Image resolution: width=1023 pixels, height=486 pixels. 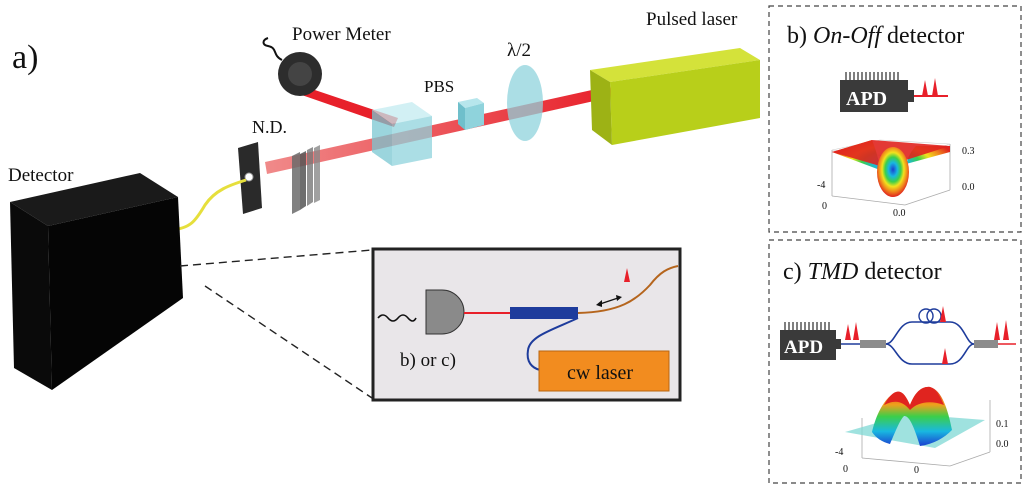 I want to click on panel-b-z-tick-high: 0.3, so click(x=968, y=151).